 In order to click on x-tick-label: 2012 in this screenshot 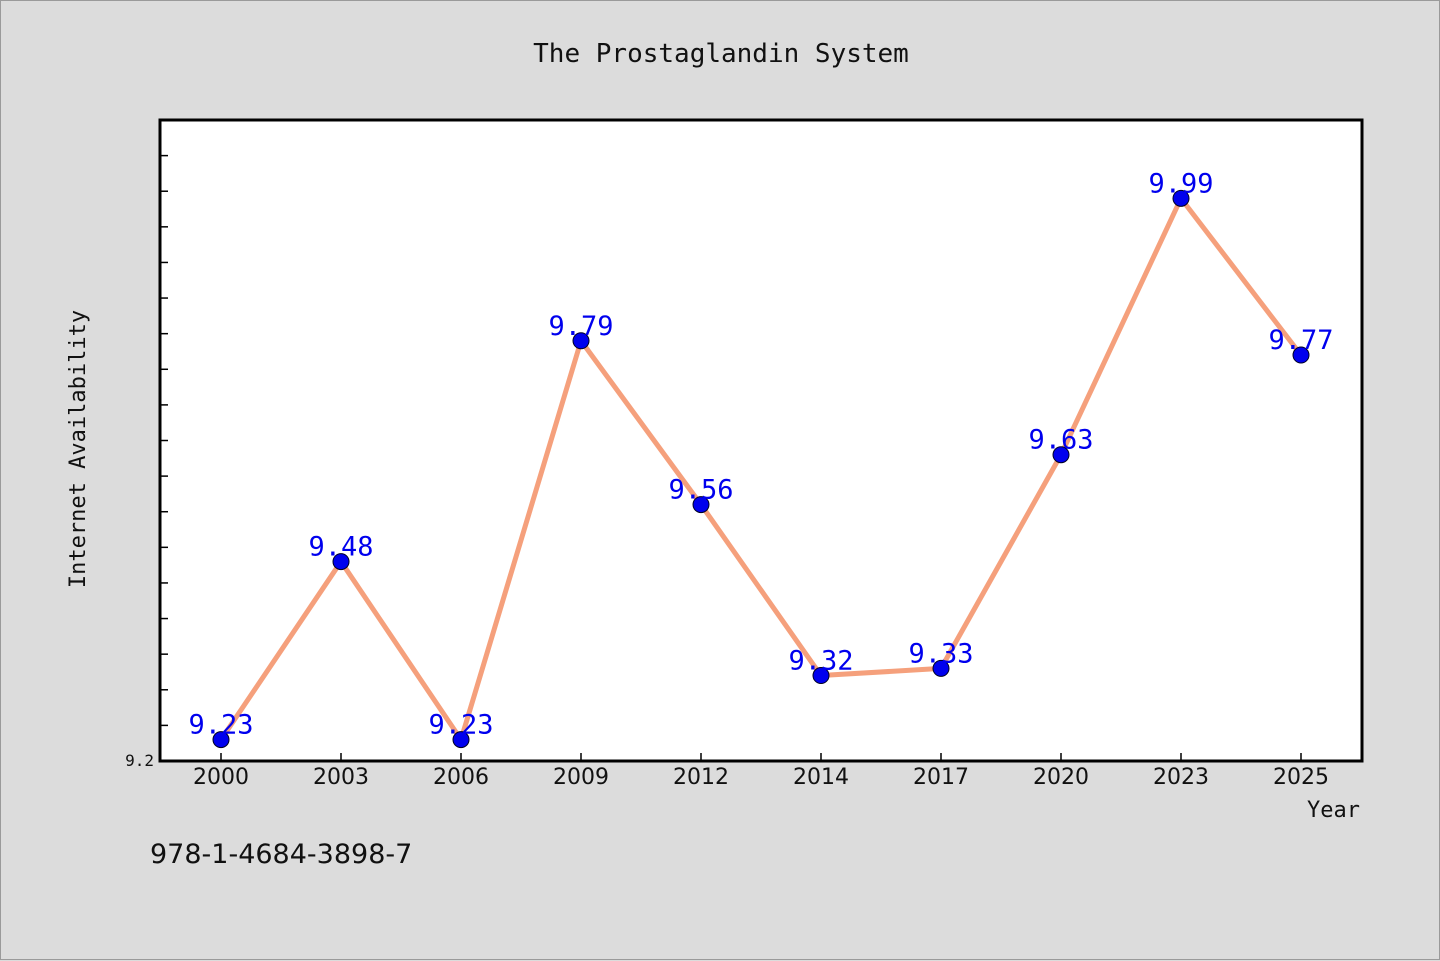, I will do `click(701, 777)`.